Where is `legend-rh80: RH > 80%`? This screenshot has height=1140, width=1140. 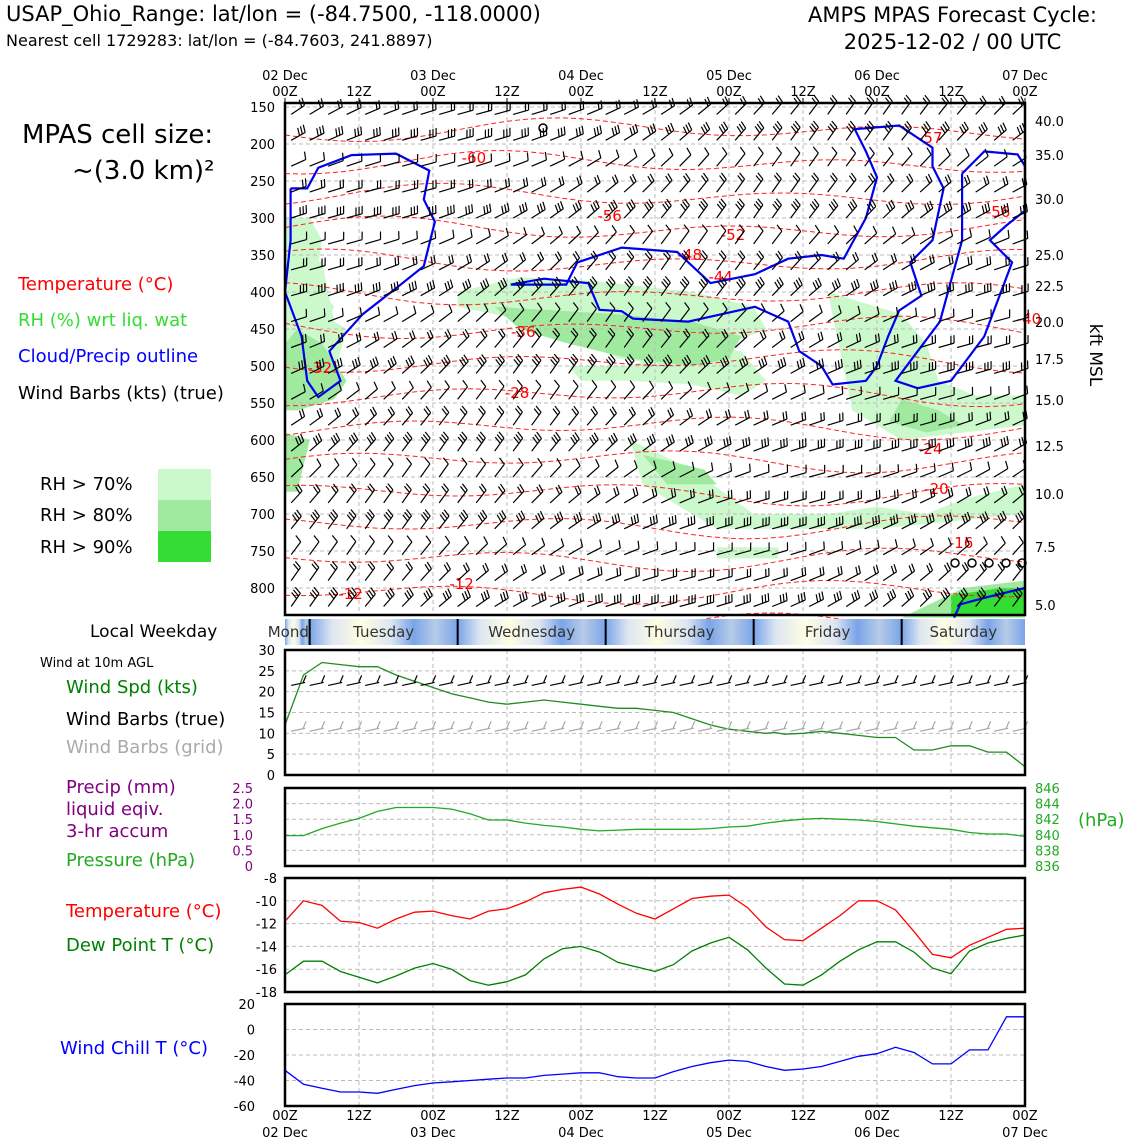 legend-rh80: RH > 80% is located at coordinates (86, 515).